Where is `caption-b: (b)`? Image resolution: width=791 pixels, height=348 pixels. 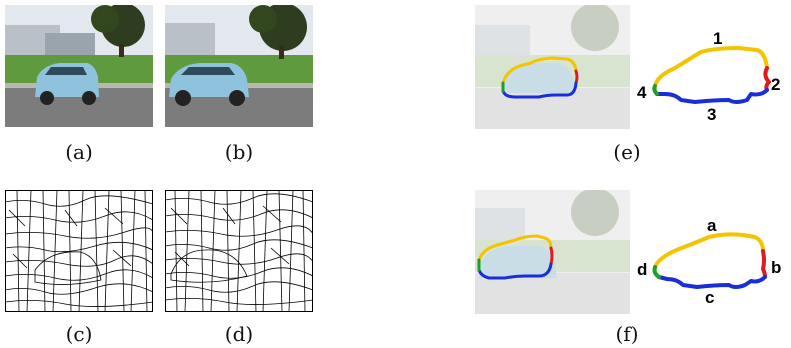 caption-b: (b) is located at coordinates (239, 152).